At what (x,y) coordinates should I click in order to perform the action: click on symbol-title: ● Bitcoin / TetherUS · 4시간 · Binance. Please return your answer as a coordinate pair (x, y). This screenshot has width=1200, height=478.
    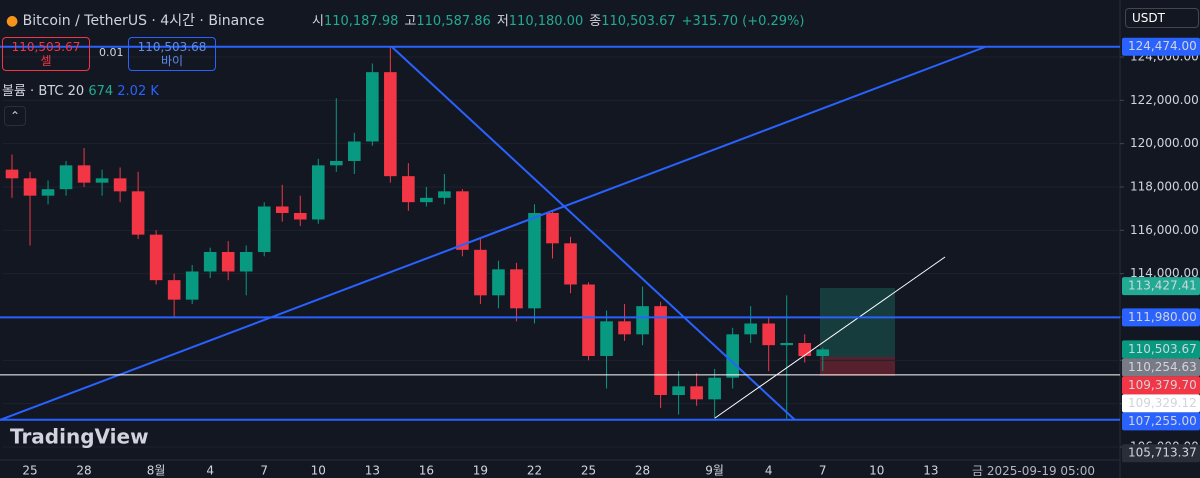
    Looking at the image, I should click on (135, 21).